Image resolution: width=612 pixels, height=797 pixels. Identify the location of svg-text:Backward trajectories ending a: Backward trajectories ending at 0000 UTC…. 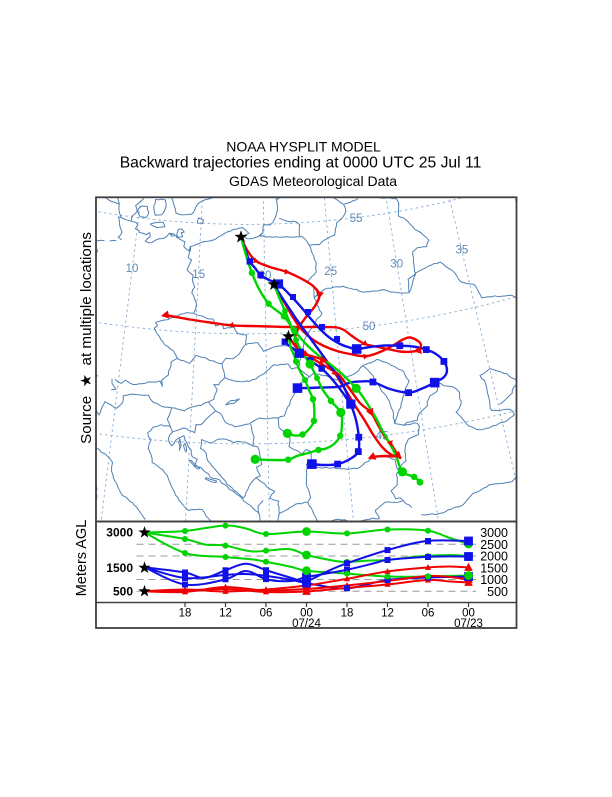
(301, 163).